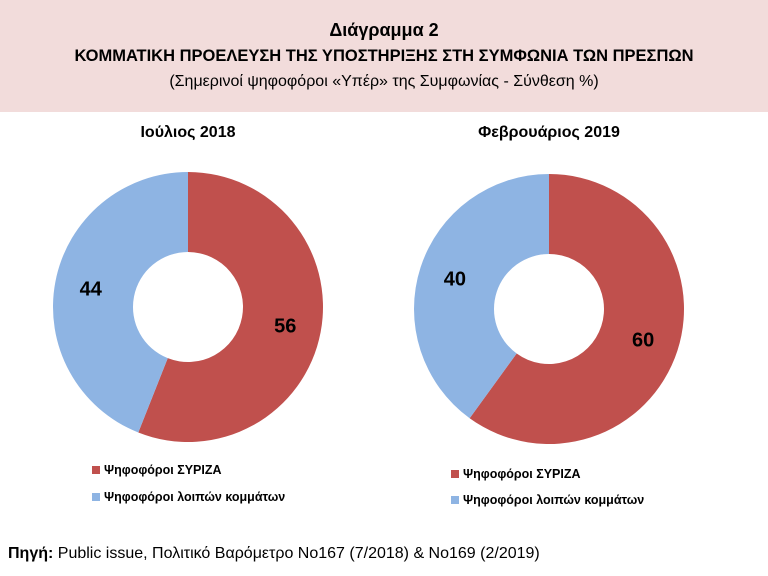 The image size is (768, 576). What do you see at coordinates (455, 279) in the screenshot?
I see `data-label: 40` at bounding box center [455, 279].